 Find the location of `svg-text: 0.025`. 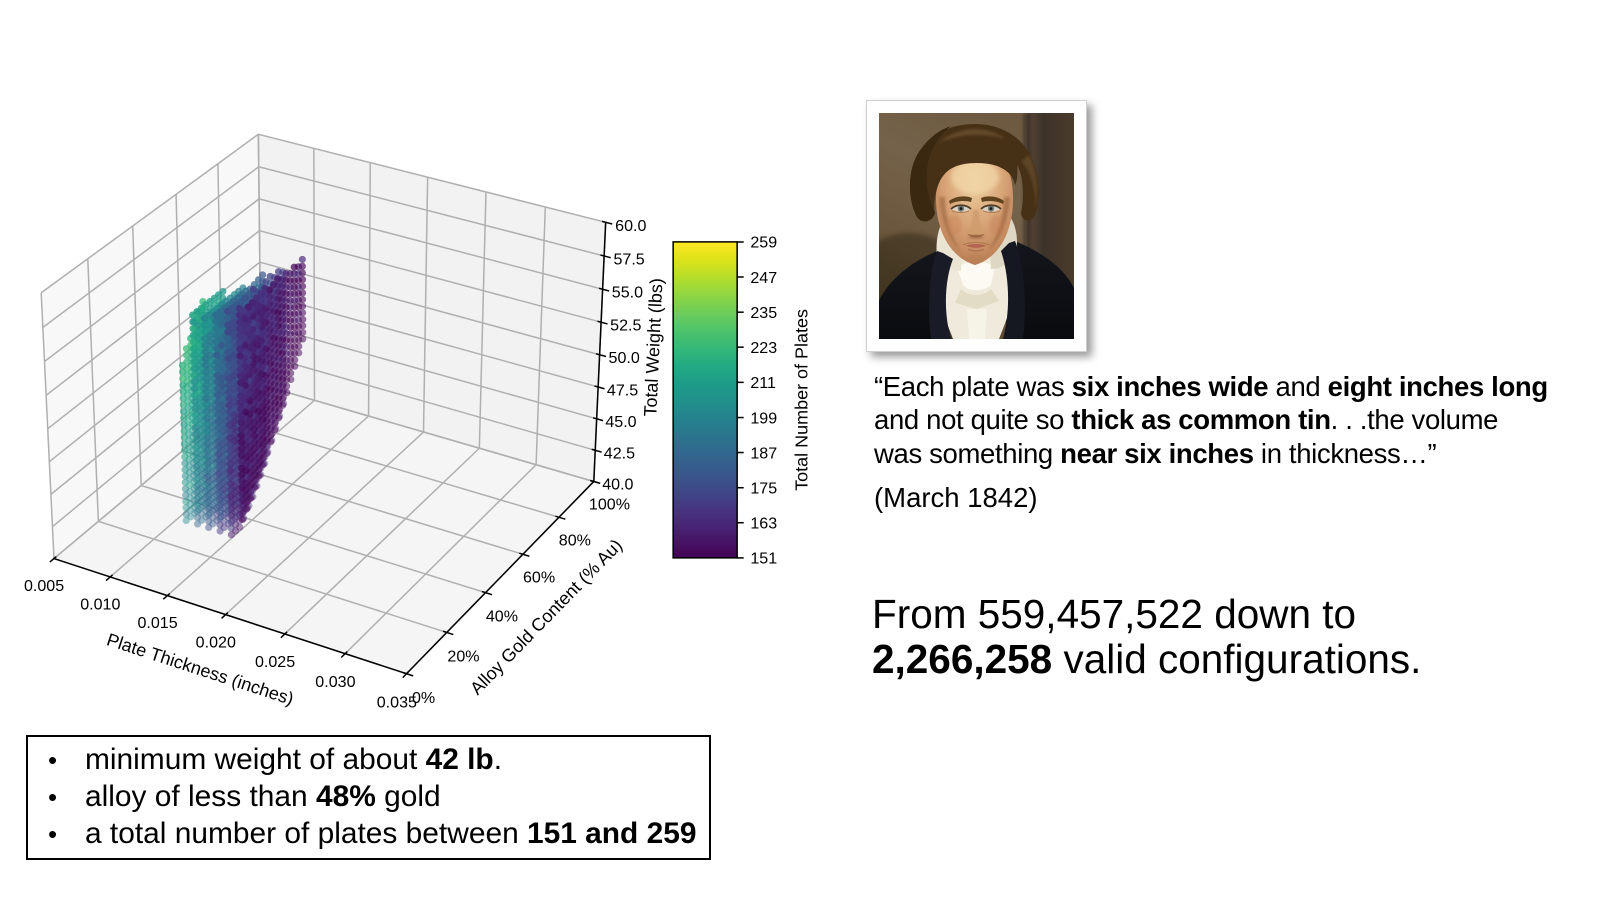

svg-text: 0.025 is located at coordinates (275, 662).